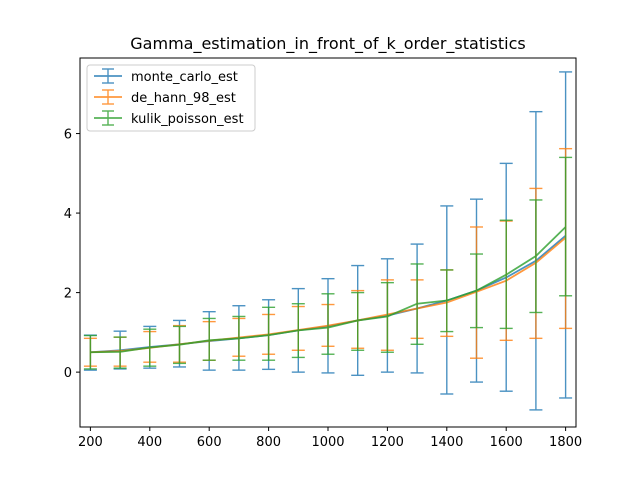 The width and height of the screenshot is (640, 480). I want to click on y-tick-label: 2, so click(68, 294).